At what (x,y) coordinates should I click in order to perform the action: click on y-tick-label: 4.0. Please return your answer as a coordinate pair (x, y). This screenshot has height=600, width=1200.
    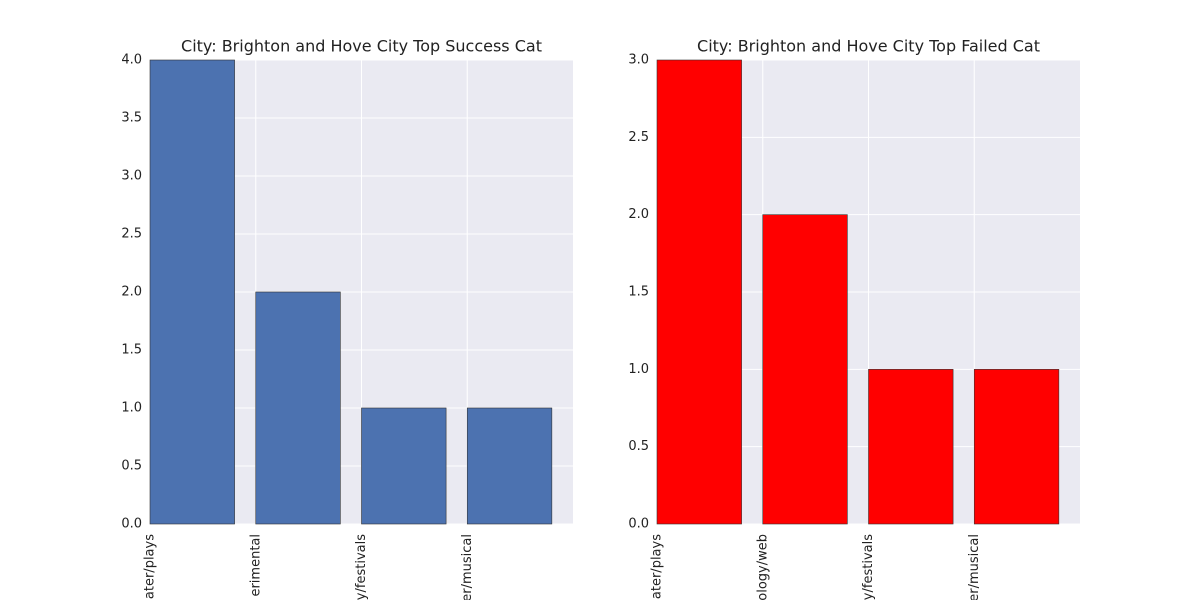
    Looking at the image, I should click on (131, 60).